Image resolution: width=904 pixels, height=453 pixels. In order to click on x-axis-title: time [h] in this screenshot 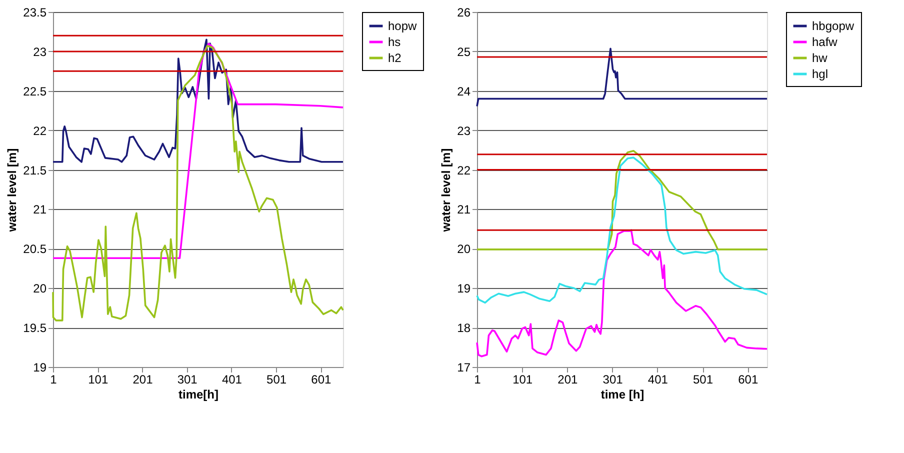, I will do `click(622, 395)`.